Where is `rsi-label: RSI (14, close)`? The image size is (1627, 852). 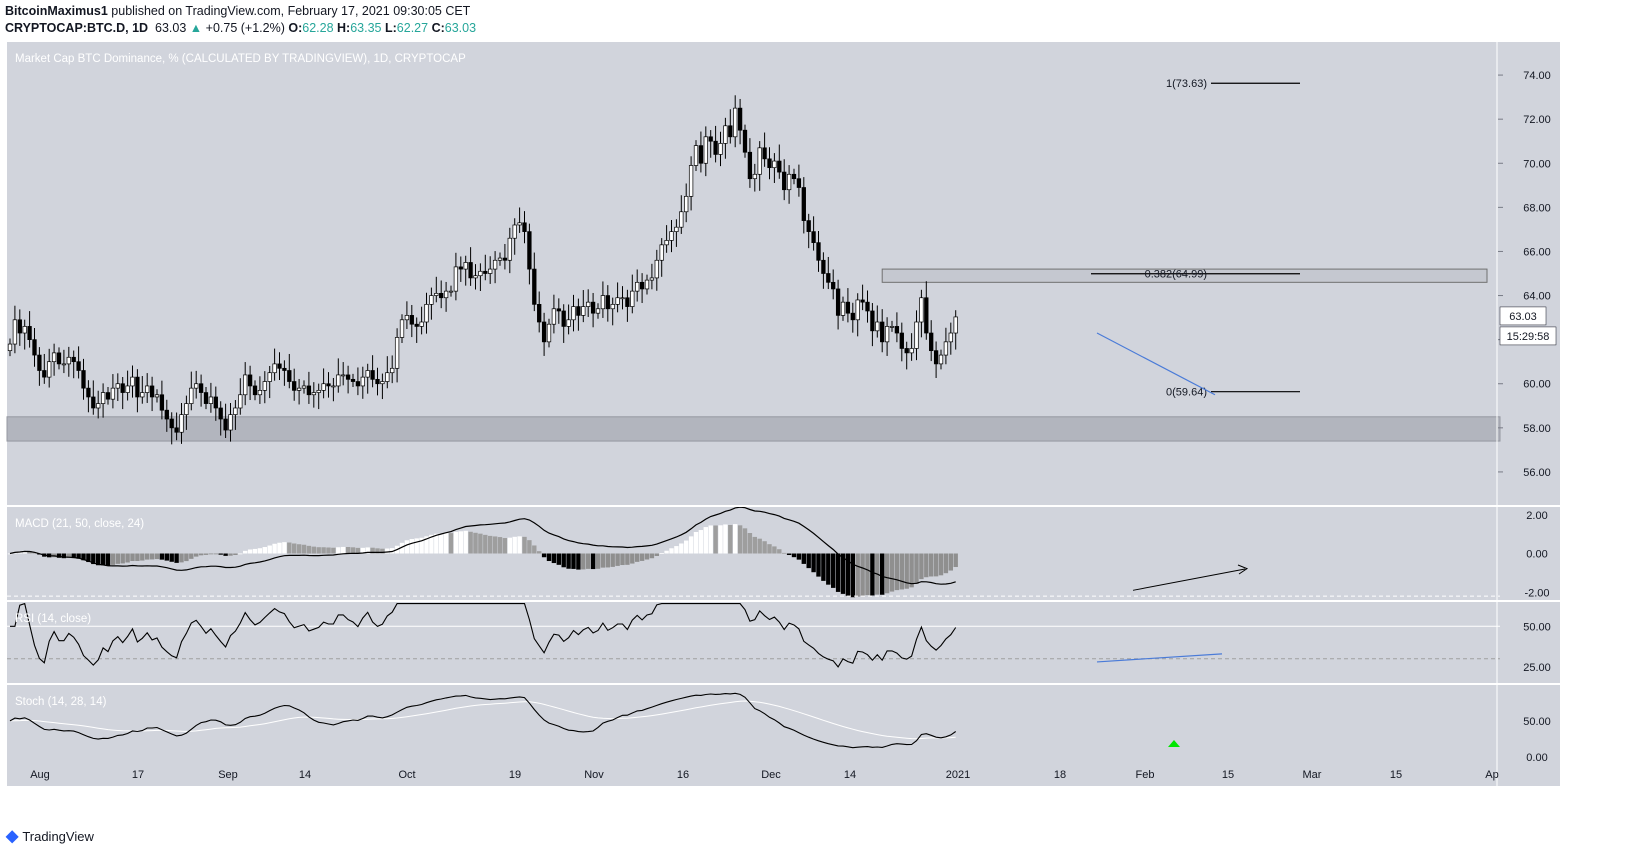
rsi-label: RSI (14, close) is located at coordinates (53, 619).